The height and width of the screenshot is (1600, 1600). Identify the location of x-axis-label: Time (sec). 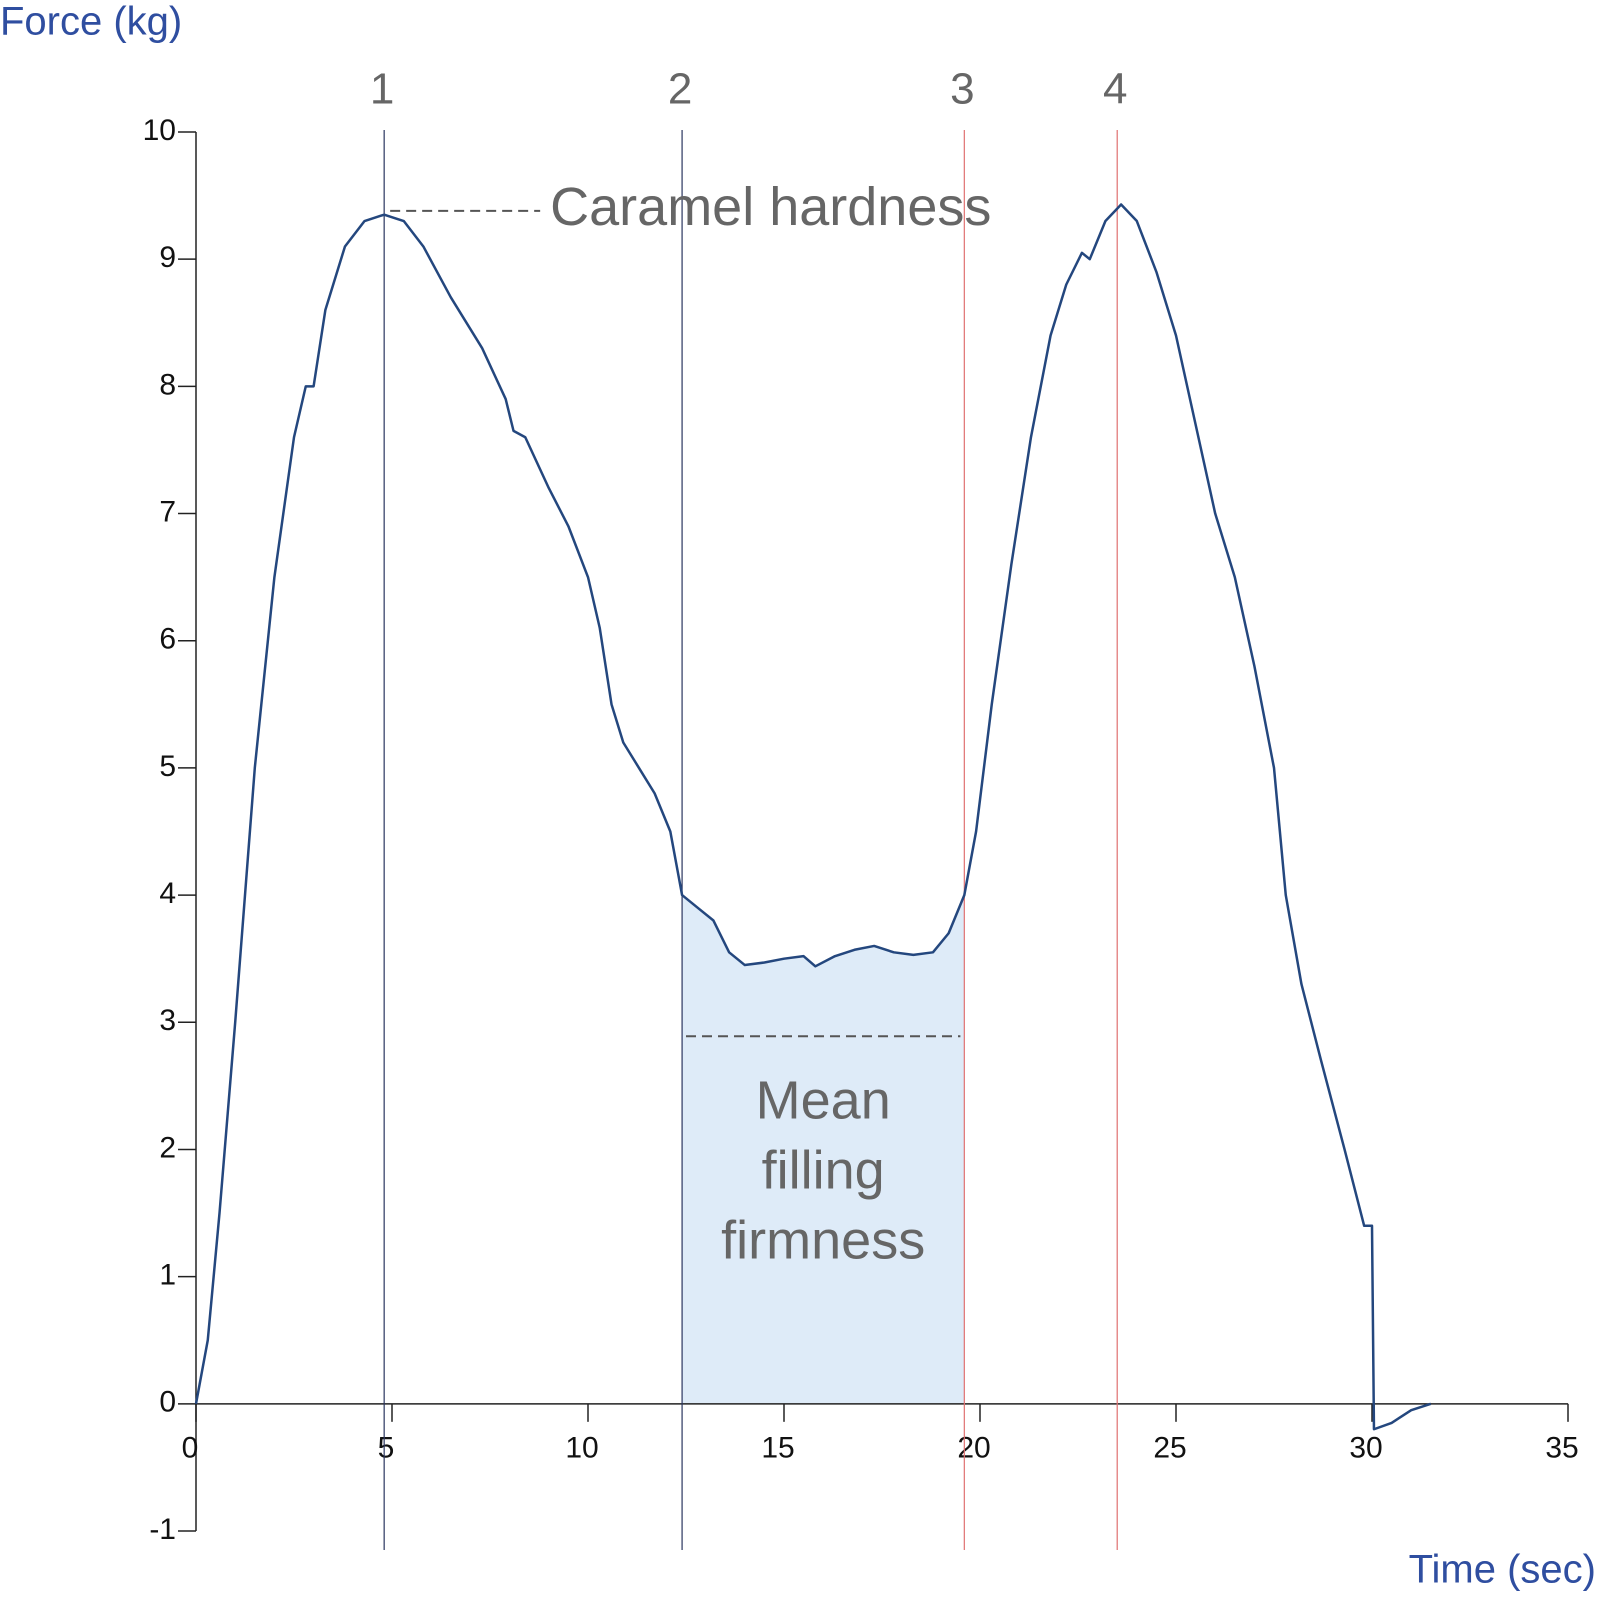
(1502, 1570).